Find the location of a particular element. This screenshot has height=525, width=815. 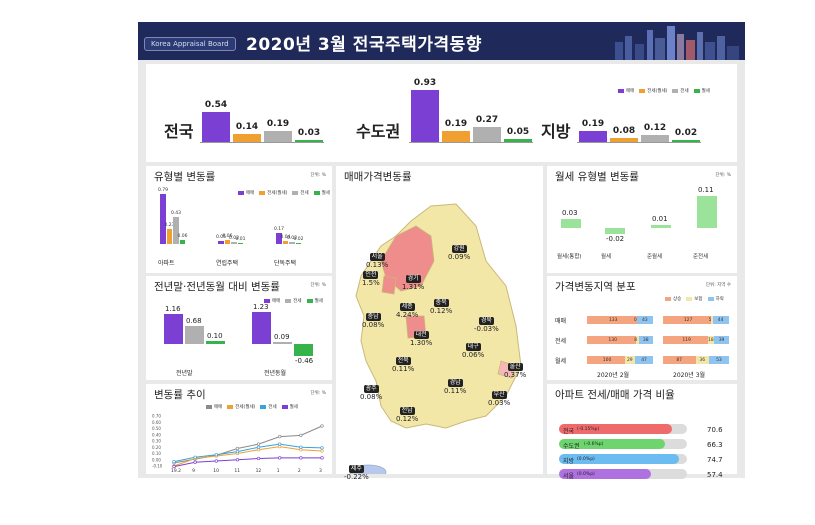

panel-title: 유형별 변동률 is located at coordinates (185, 177).